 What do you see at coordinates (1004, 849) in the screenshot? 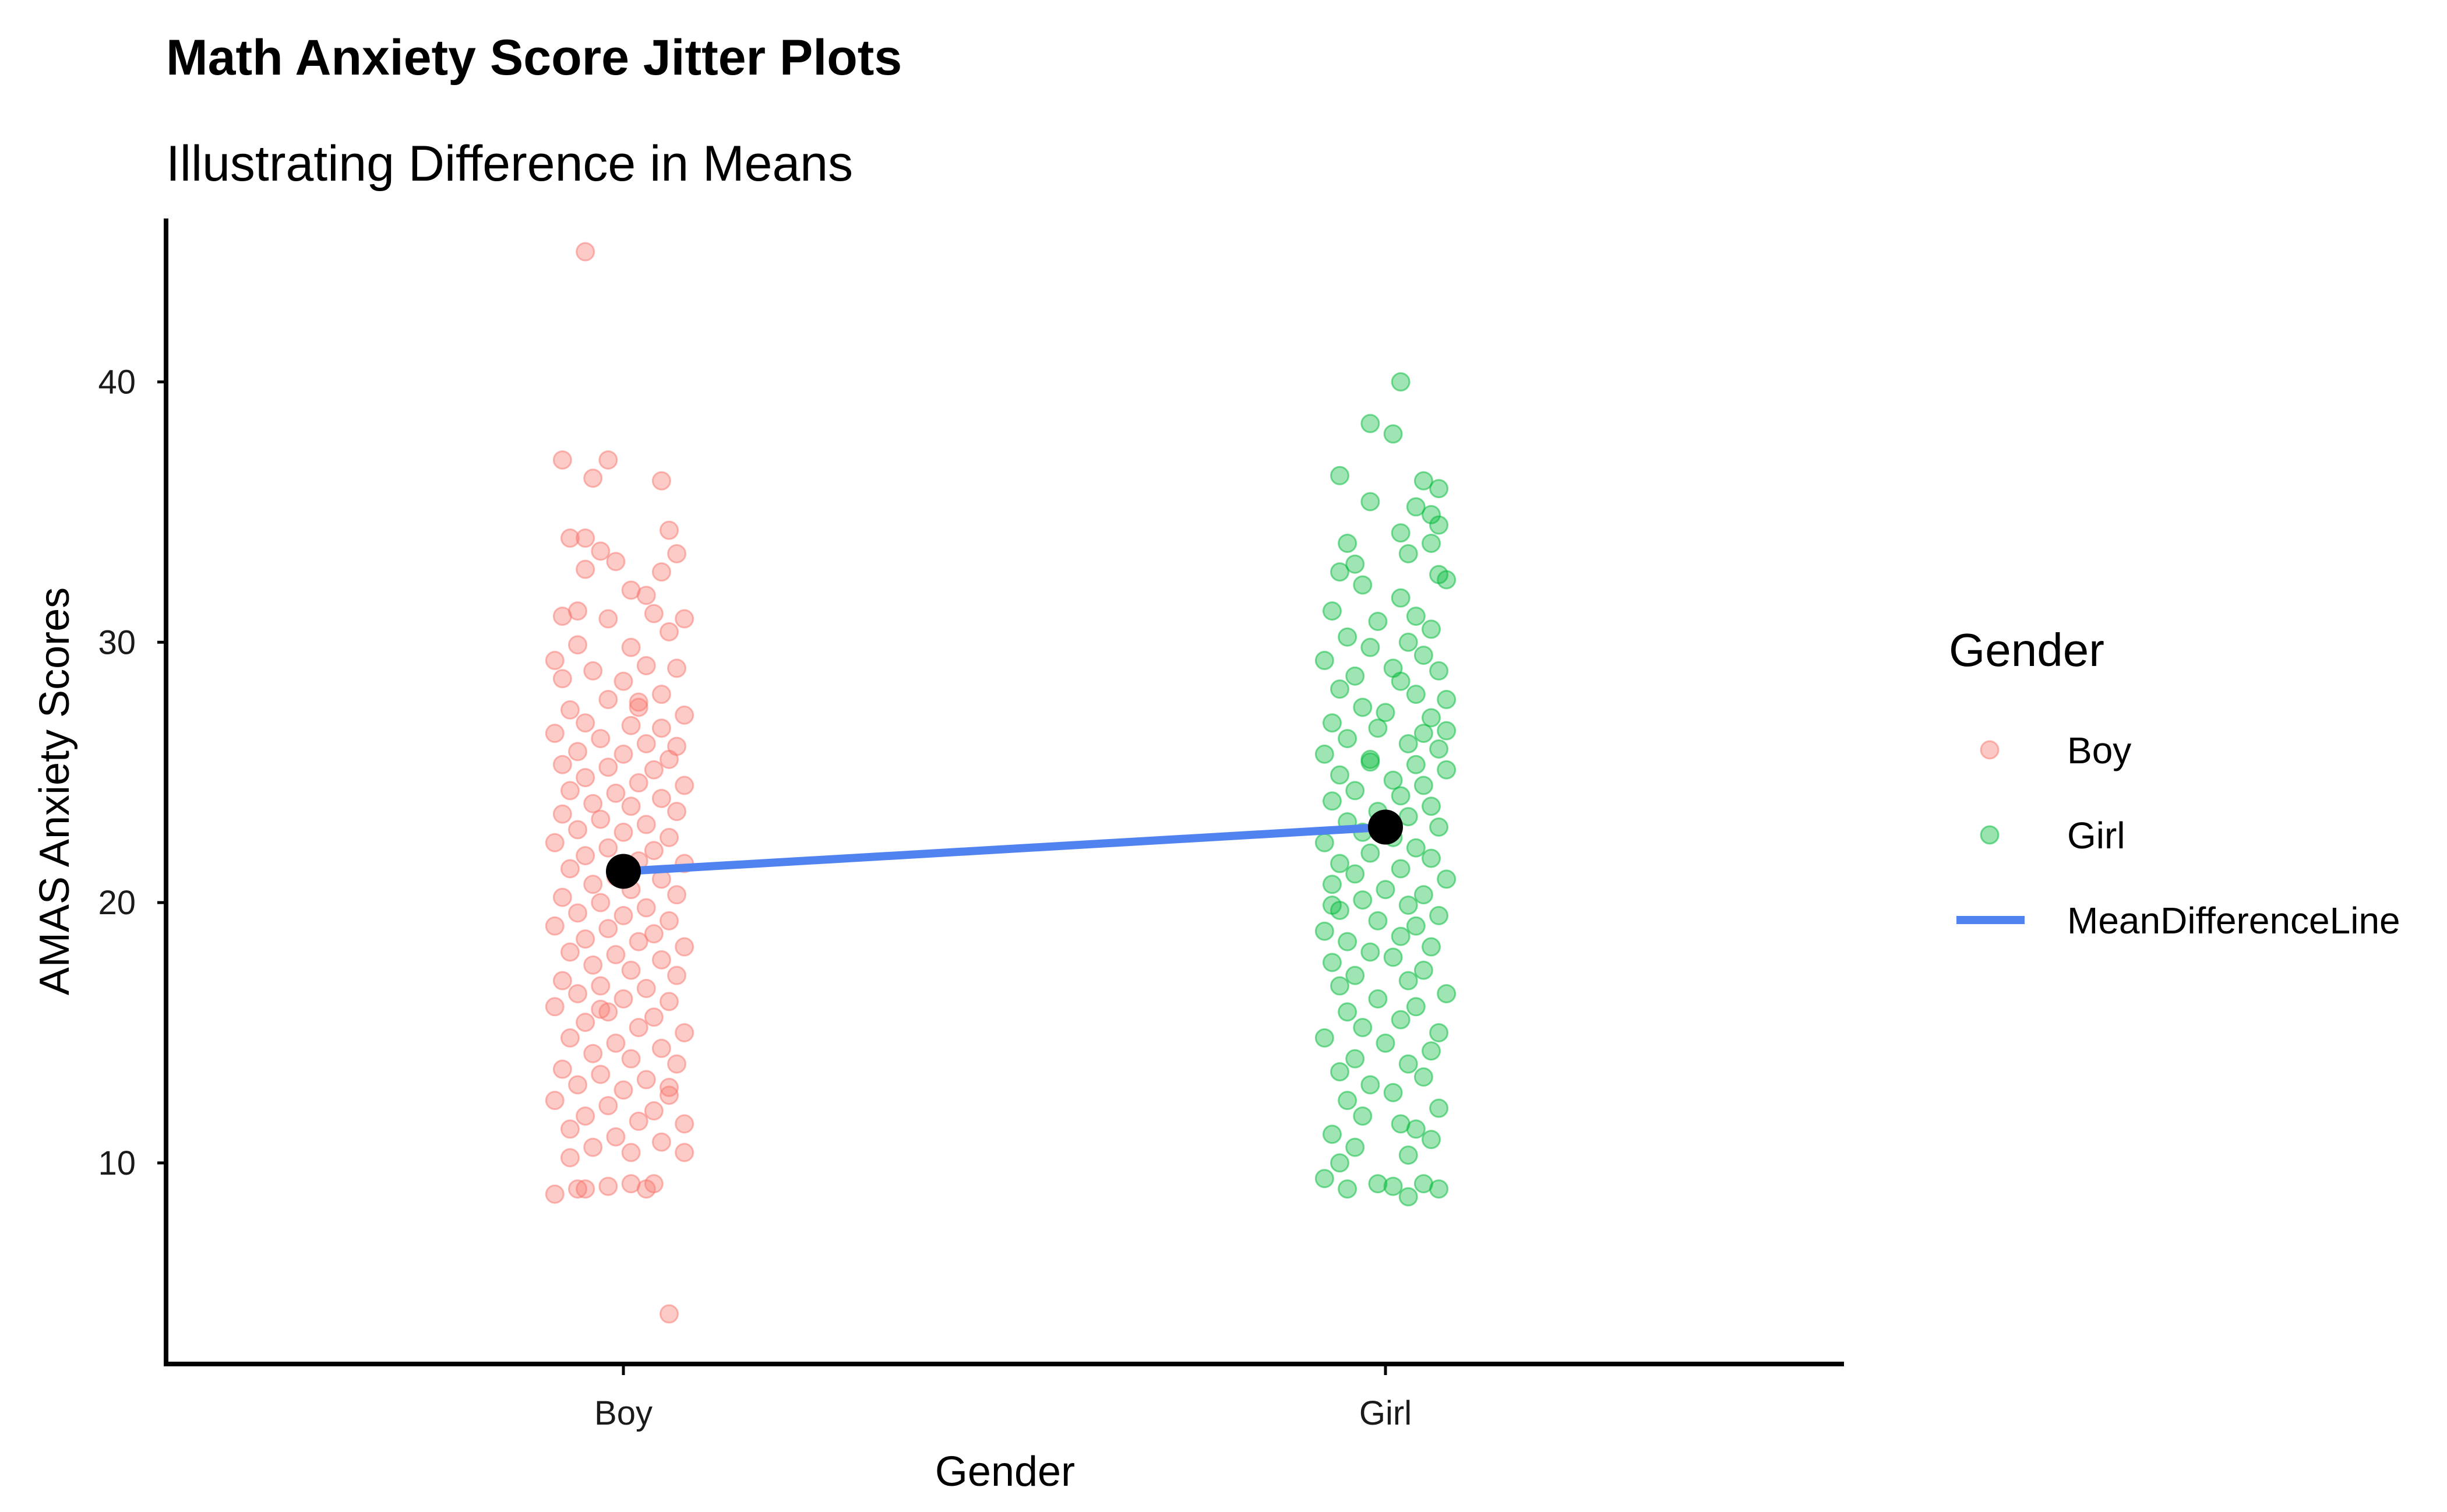
I see `mean-difference-line` at bounding box center [1004, 849].